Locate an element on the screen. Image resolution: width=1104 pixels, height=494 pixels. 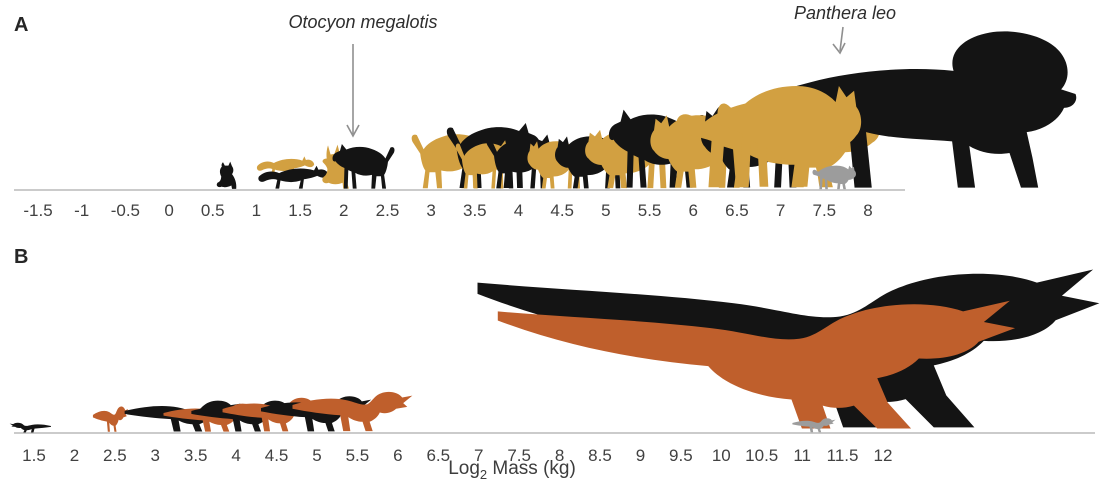
tick-label: 0 is located at coordinates (169, 210).